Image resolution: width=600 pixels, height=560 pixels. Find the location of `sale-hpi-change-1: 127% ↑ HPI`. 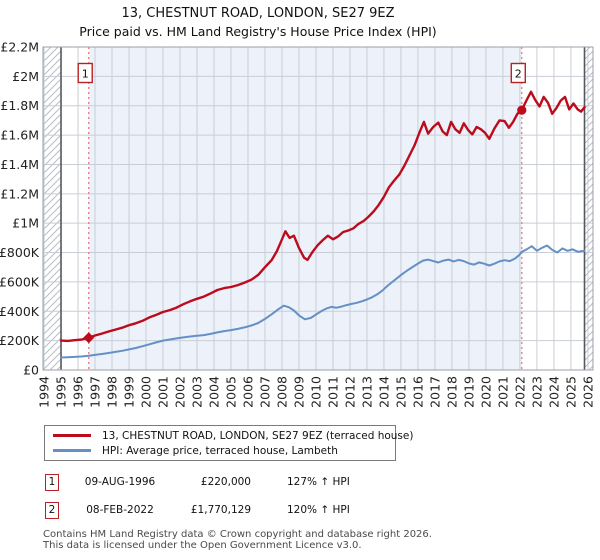

sale-hpi-change-1: 127% ↑ HPI is located at coordinates (318, 482).